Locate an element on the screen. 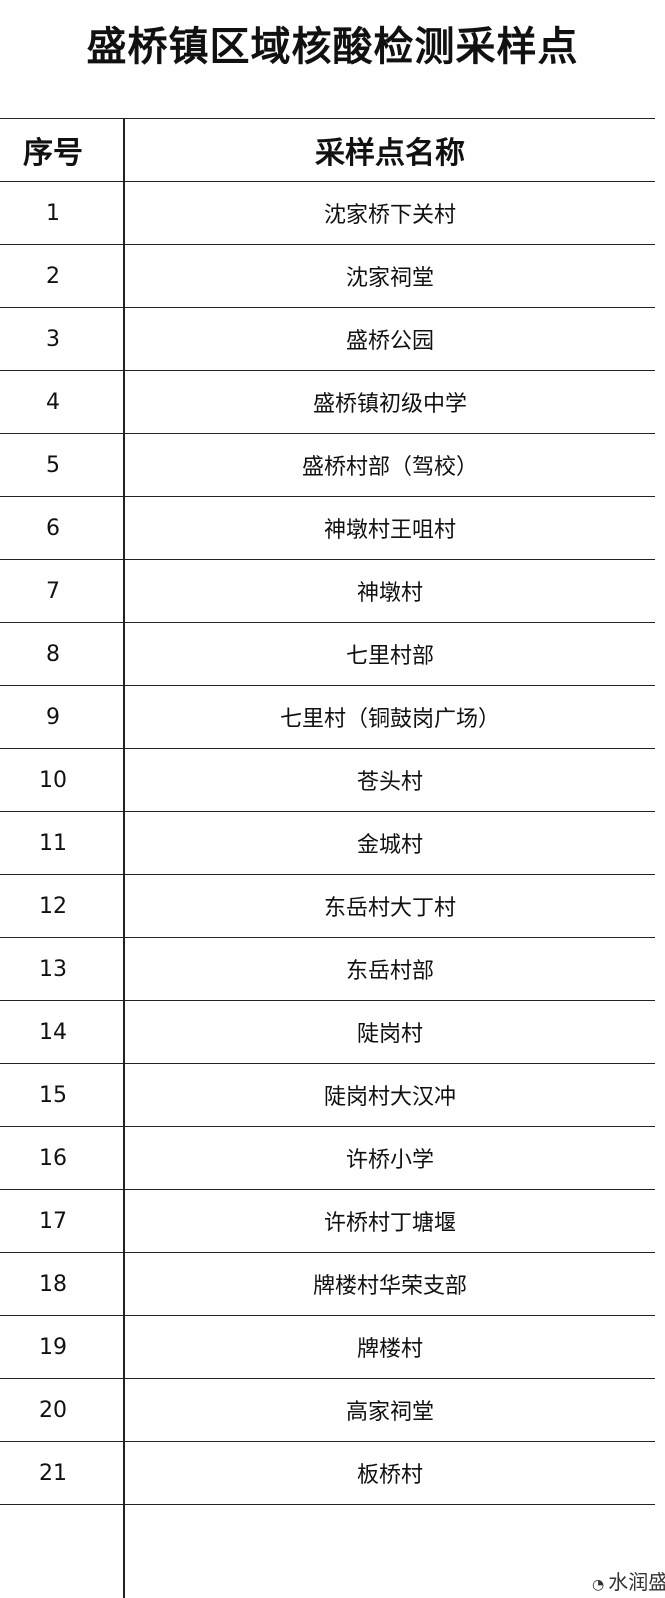 This screenshot has height=1598, width=665. table-cell: 12 is located at coordinates (53, 906).